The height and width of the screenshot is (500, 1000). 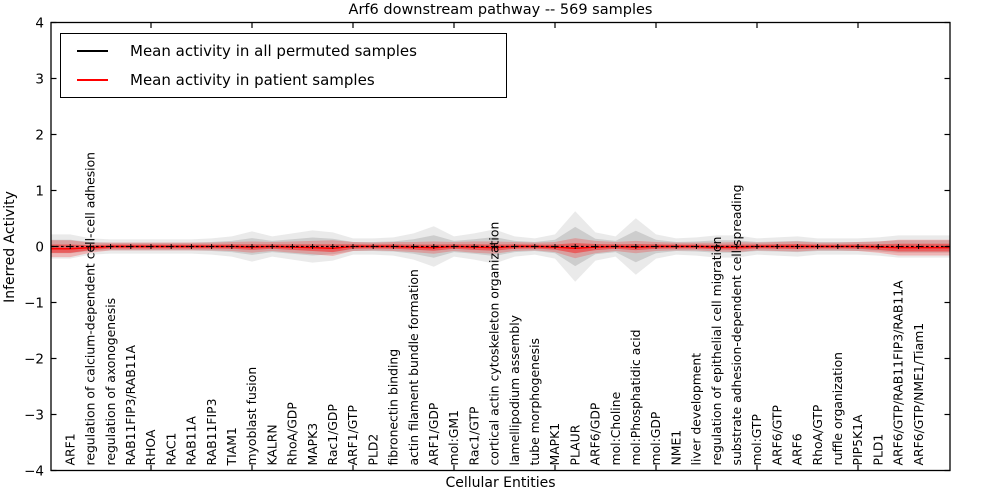 What do you see at coordinates (191, 441) in the screenshot?
I see `entity-label: RAB11A` at bounding box center [191, 441].